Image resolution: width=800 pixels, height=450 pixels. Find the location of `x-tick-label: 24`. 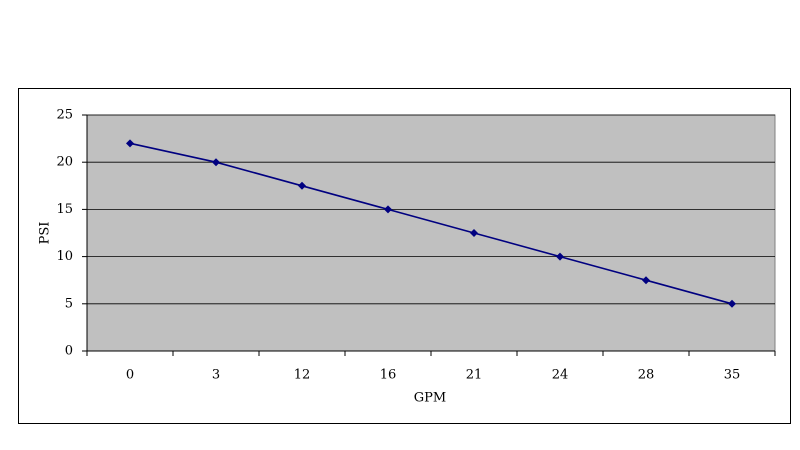

x-tick-label: 24 is located at coordinates (560, 375).